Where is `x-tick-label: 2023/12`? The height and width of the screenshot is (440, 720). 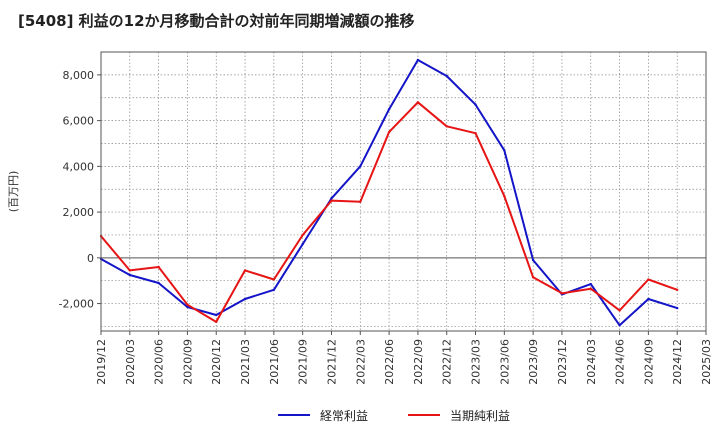 x-tick-label: 2023/12 is located at coordinates (562, 362).